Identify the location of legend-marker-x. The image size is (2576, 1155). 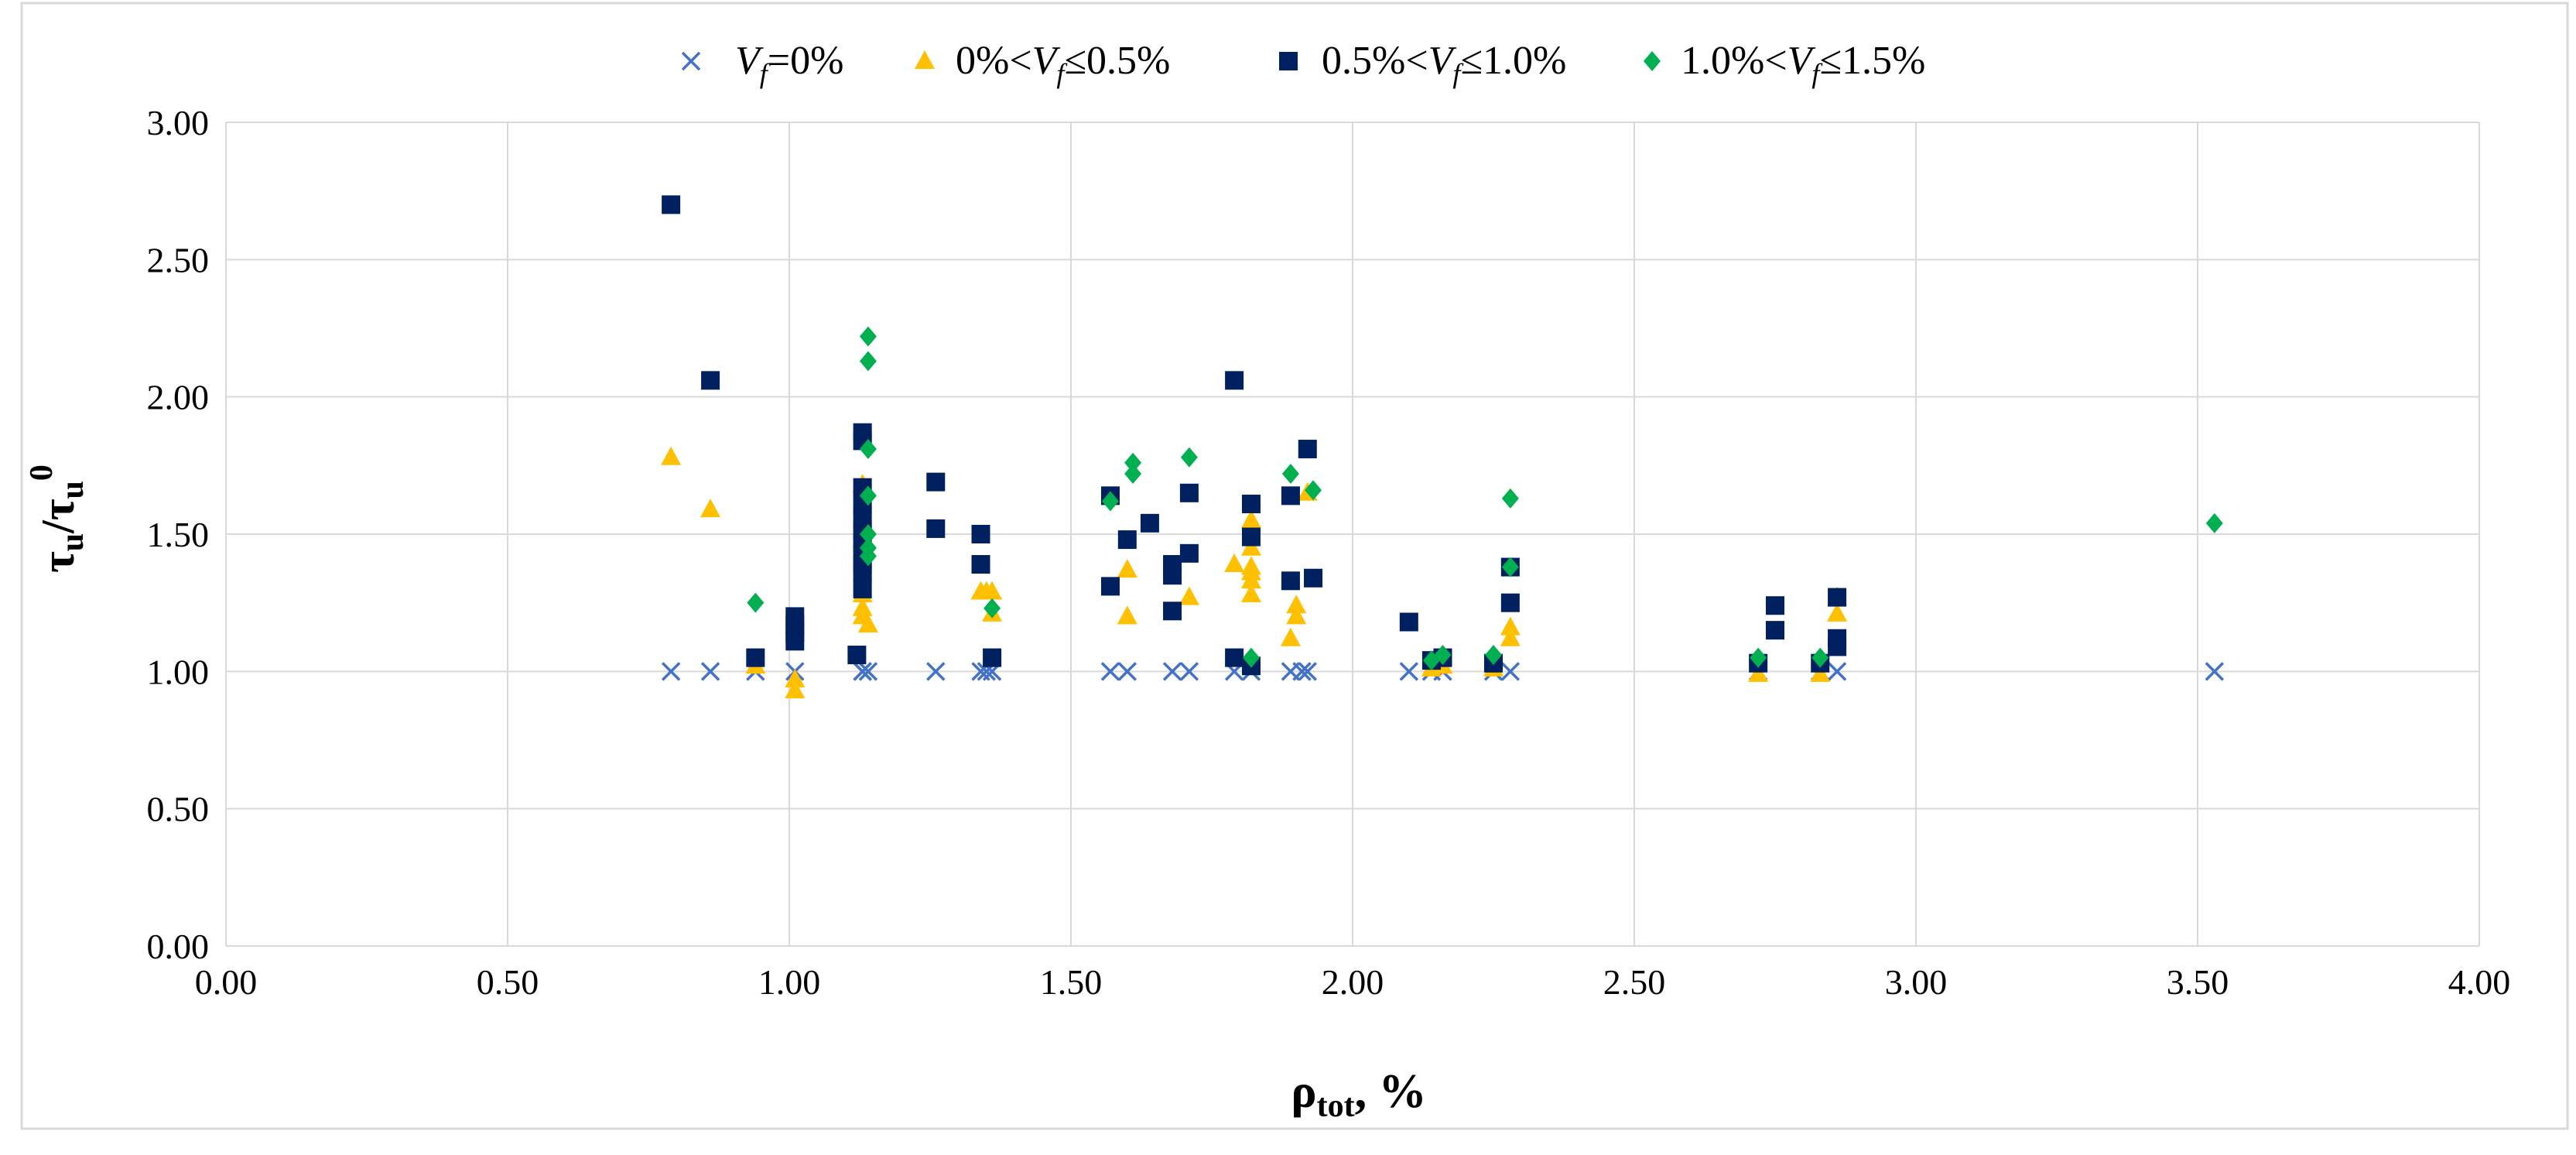
(691, 61).